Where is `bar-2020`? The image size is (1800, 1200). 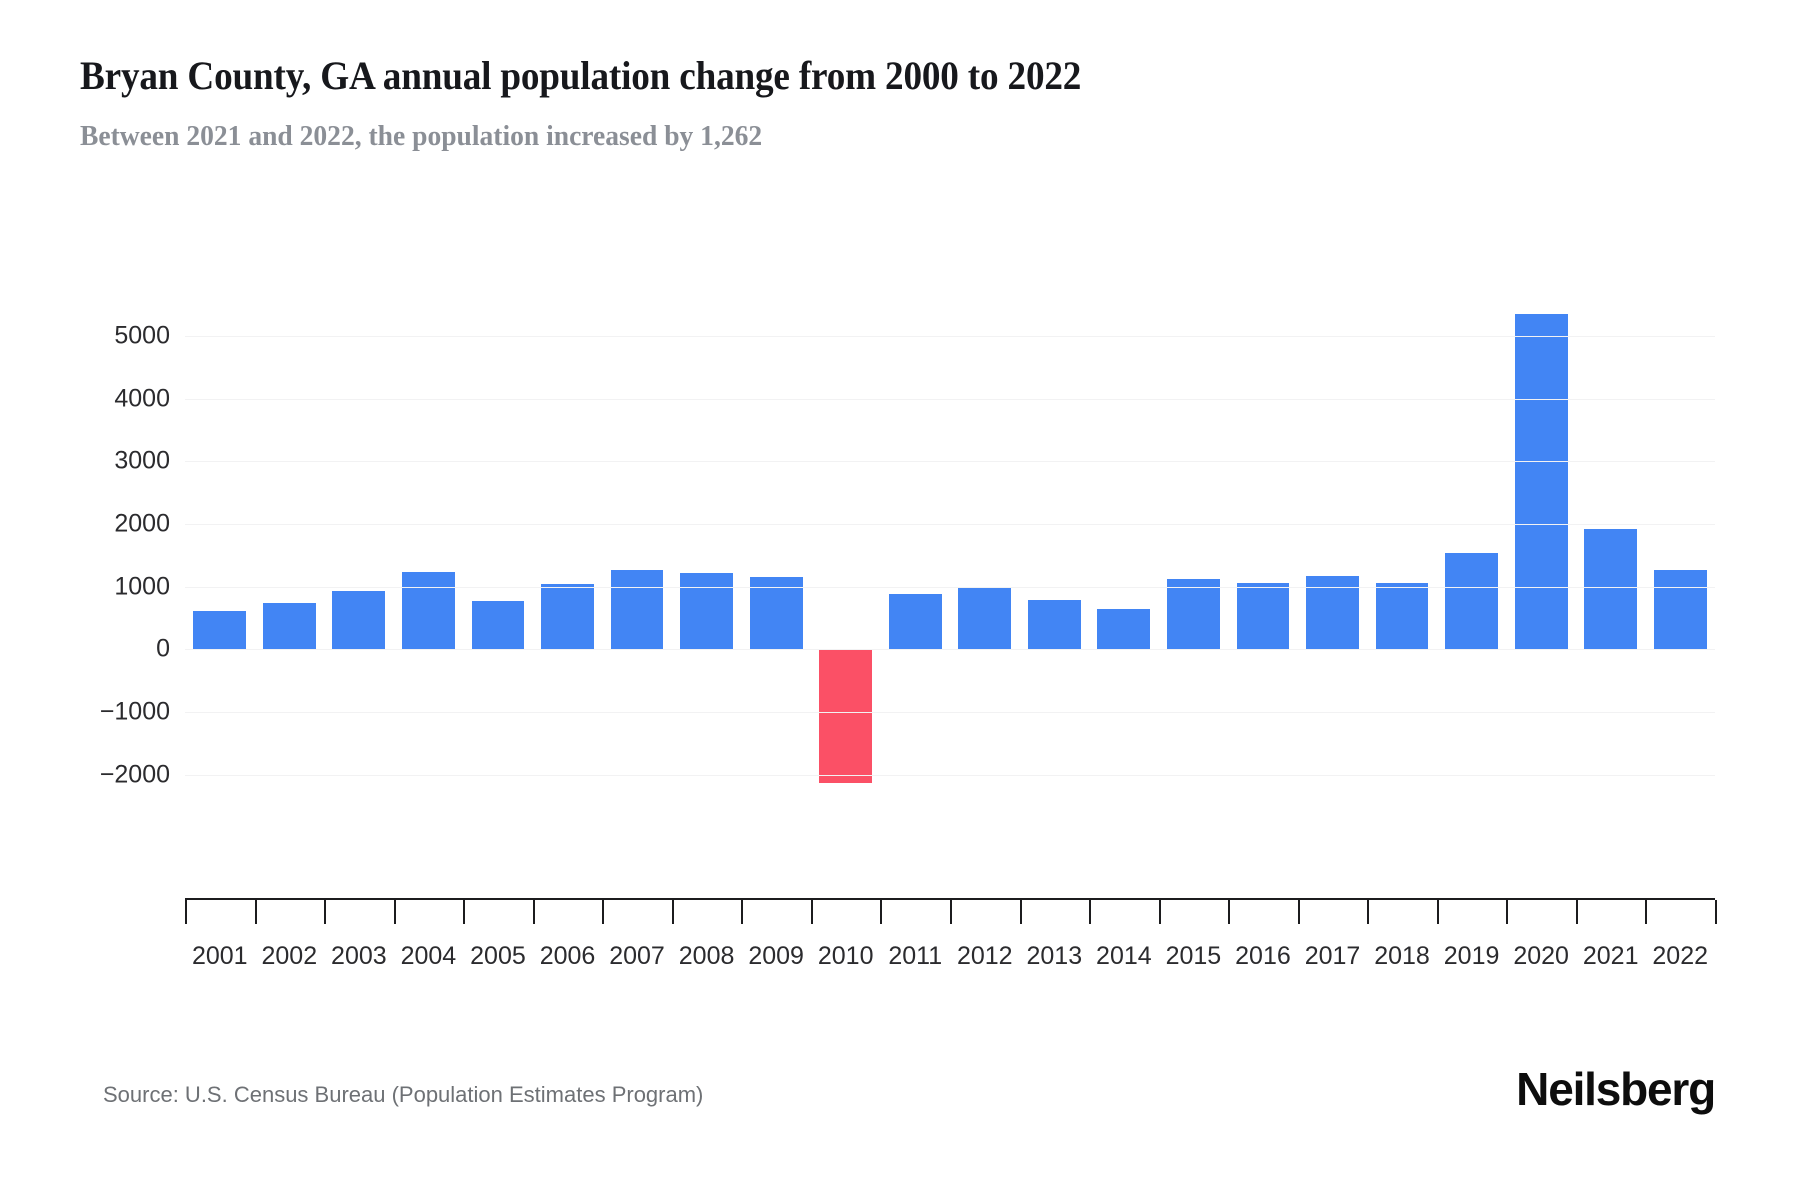 bar-2020 is located at coordinates (1541, 482).